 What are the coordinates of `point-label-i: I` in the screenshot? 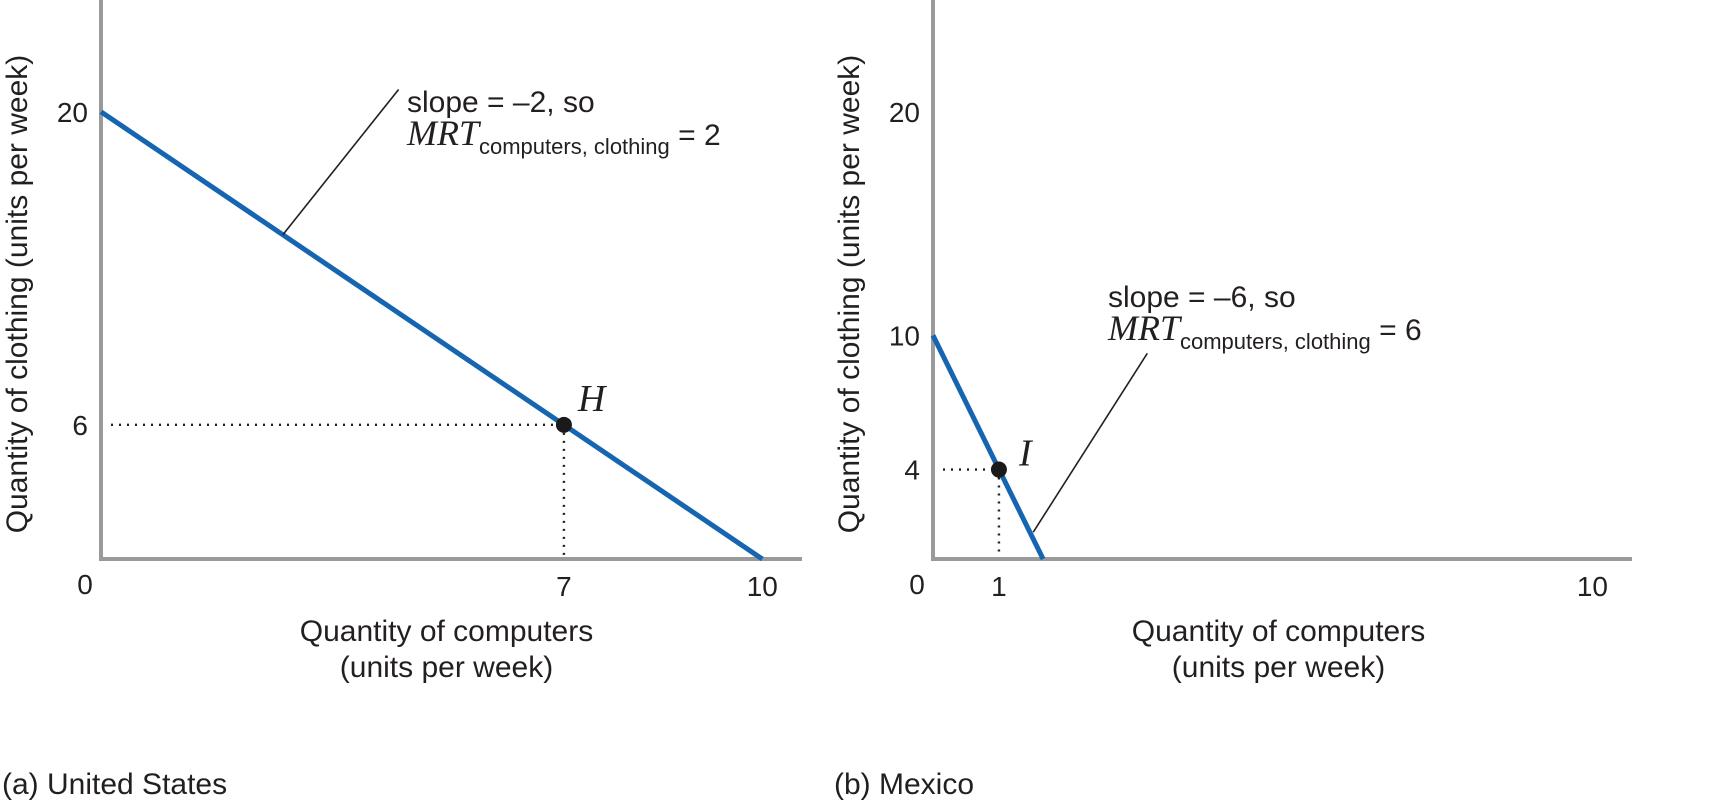 It's located at (1026, 454).